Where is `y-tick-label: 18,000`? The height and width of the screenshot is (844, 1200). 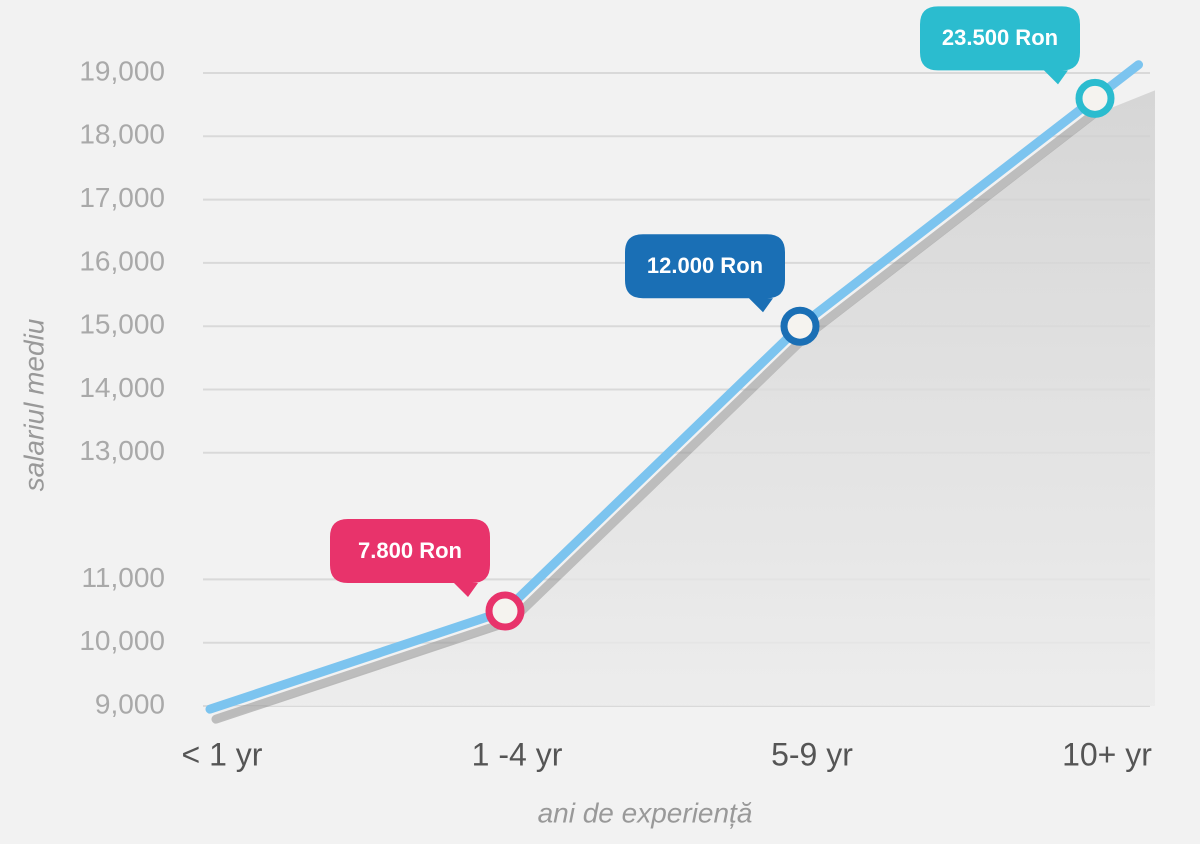 y-tick-label: 18,000 is located at coordinates (122, 134).